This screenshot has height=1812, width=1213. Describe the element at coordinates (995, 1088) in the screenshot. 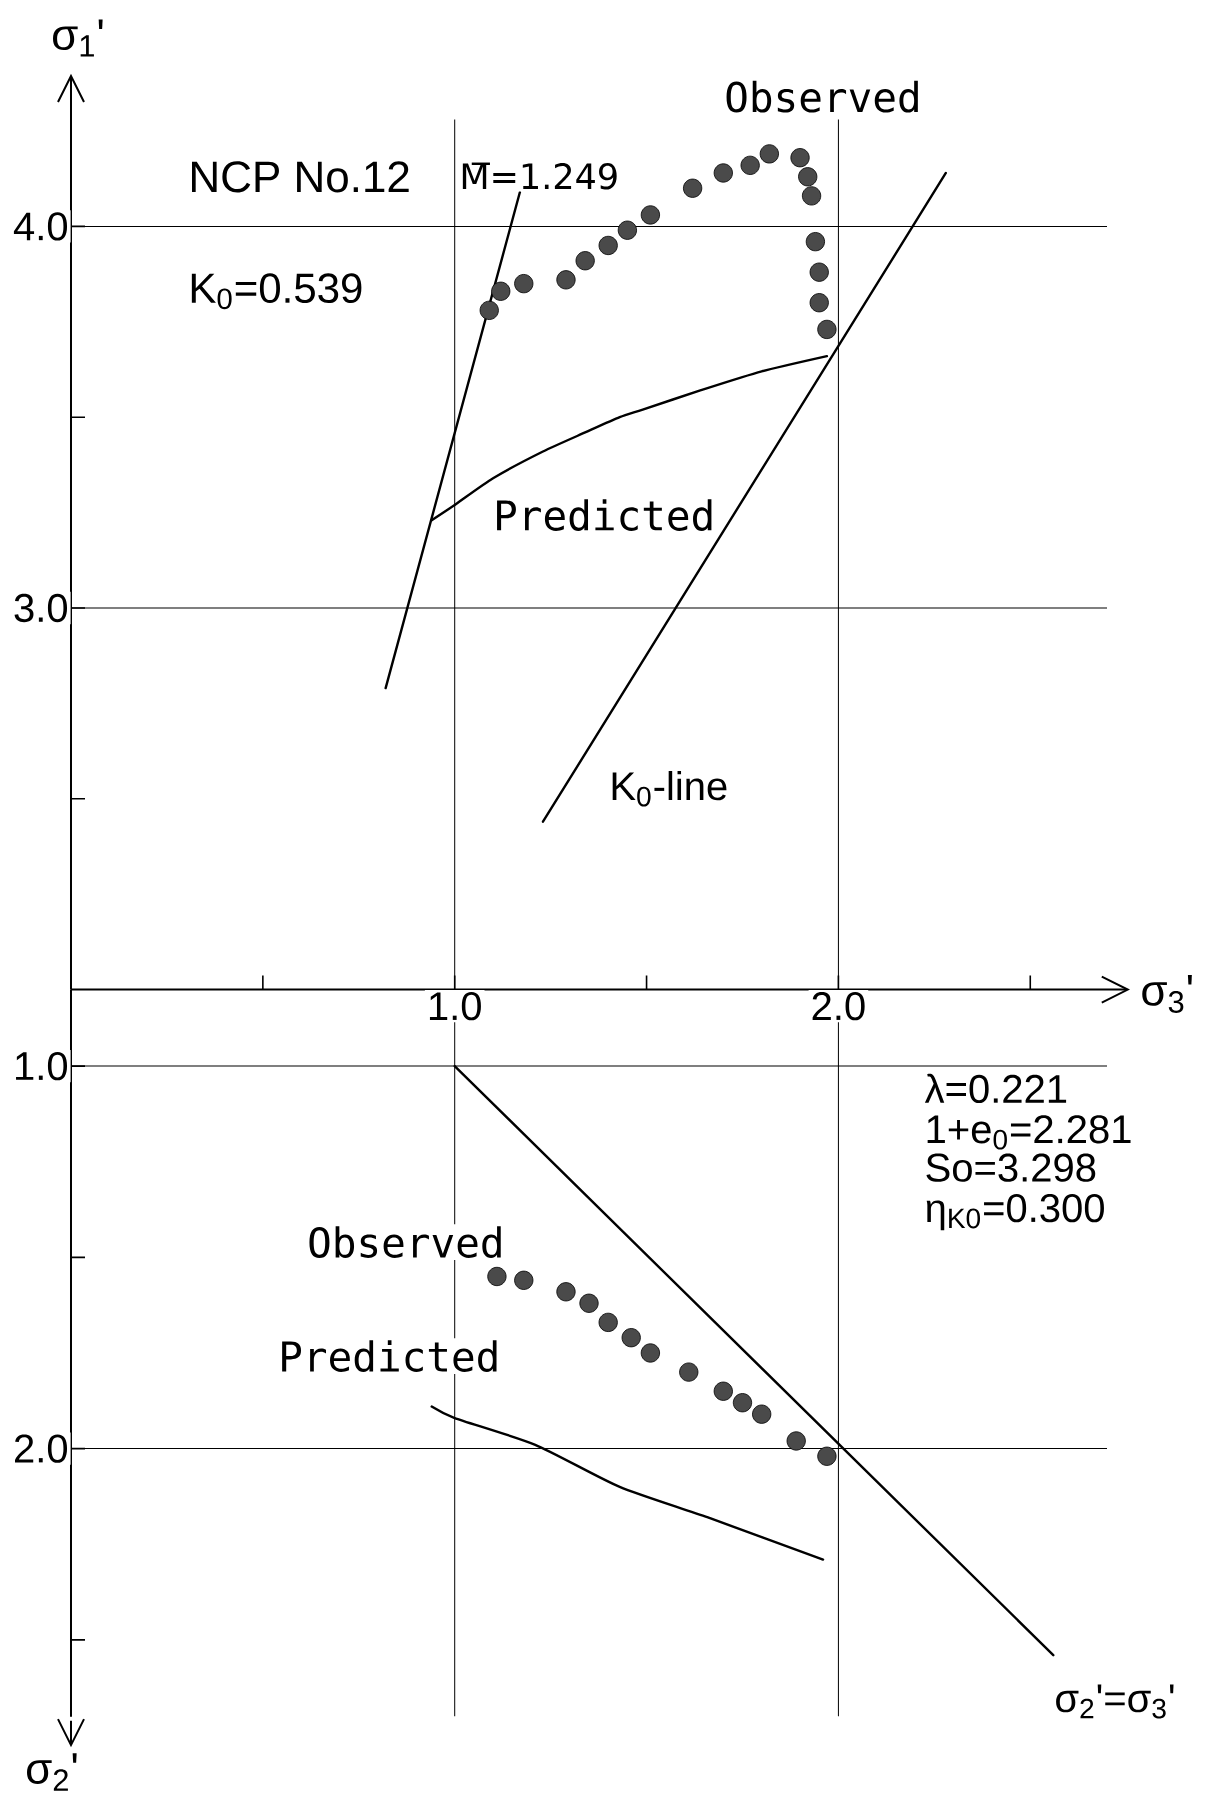

I see `annotation: λ=0.221` at that location.